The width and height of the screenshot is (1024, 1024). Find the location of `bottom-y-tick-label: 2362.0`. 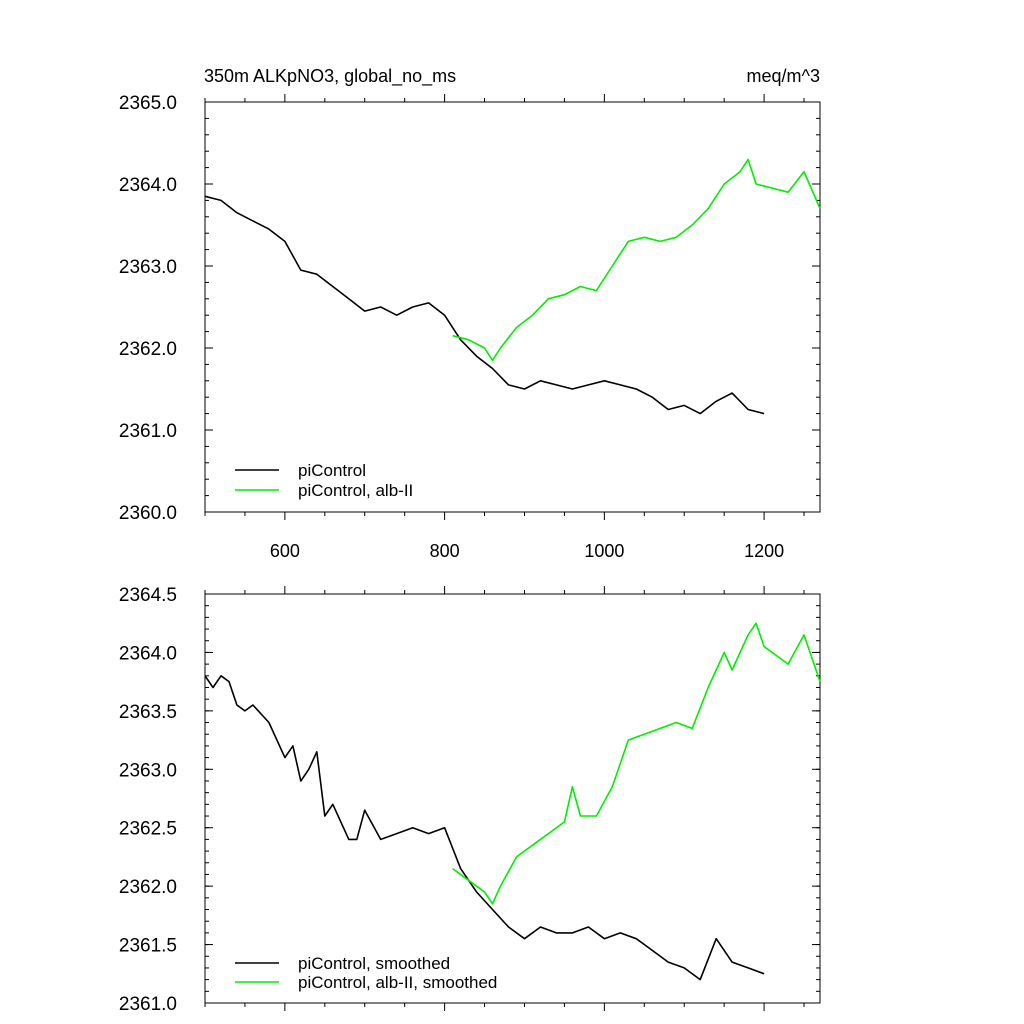

bottom-y-tick-label: 2362.0 is located at coordinates (148, 887).